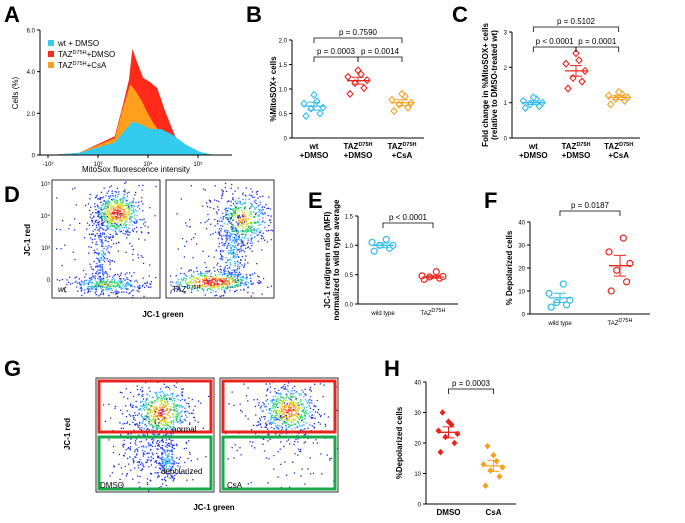 The height and width of the screenshot is (523, 685). What do you see at coordinates (184, 429) in the screenshot?
I see `gate-label-normal: normal` at bounding box center [184, 429].